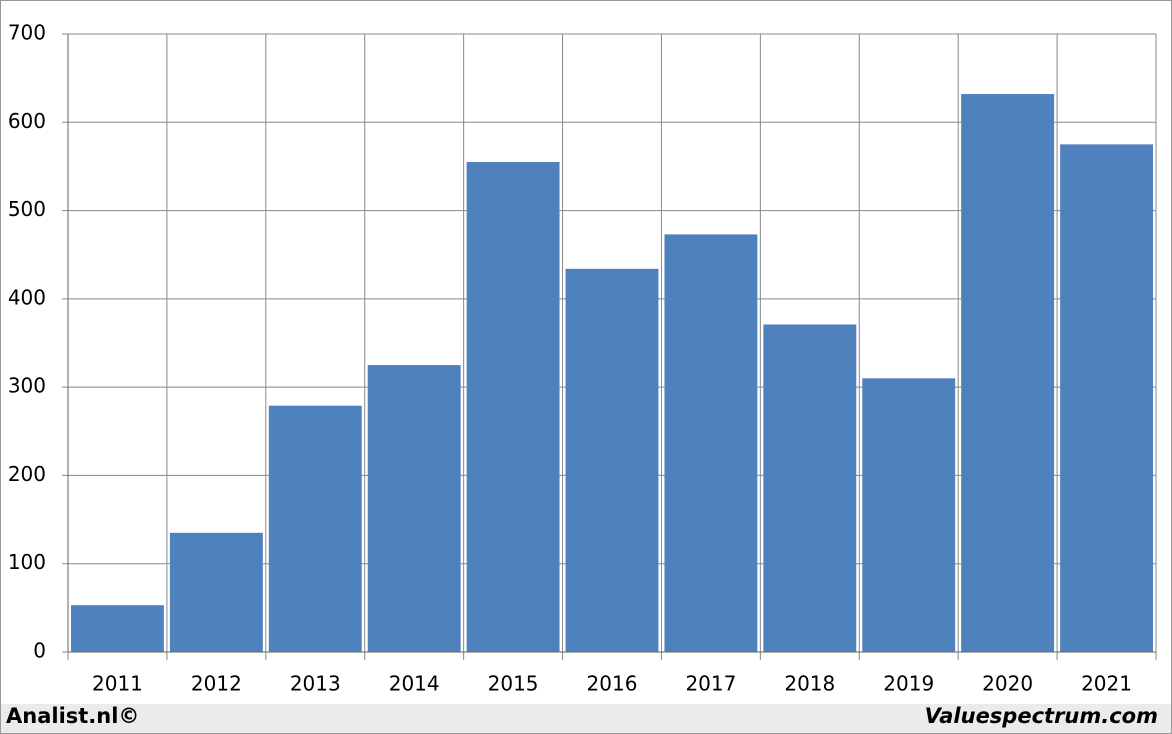 Image resolution: width=1172 pixels, height=734 pixels. I want to click on y-tick-label: 500, so click(27, 209).